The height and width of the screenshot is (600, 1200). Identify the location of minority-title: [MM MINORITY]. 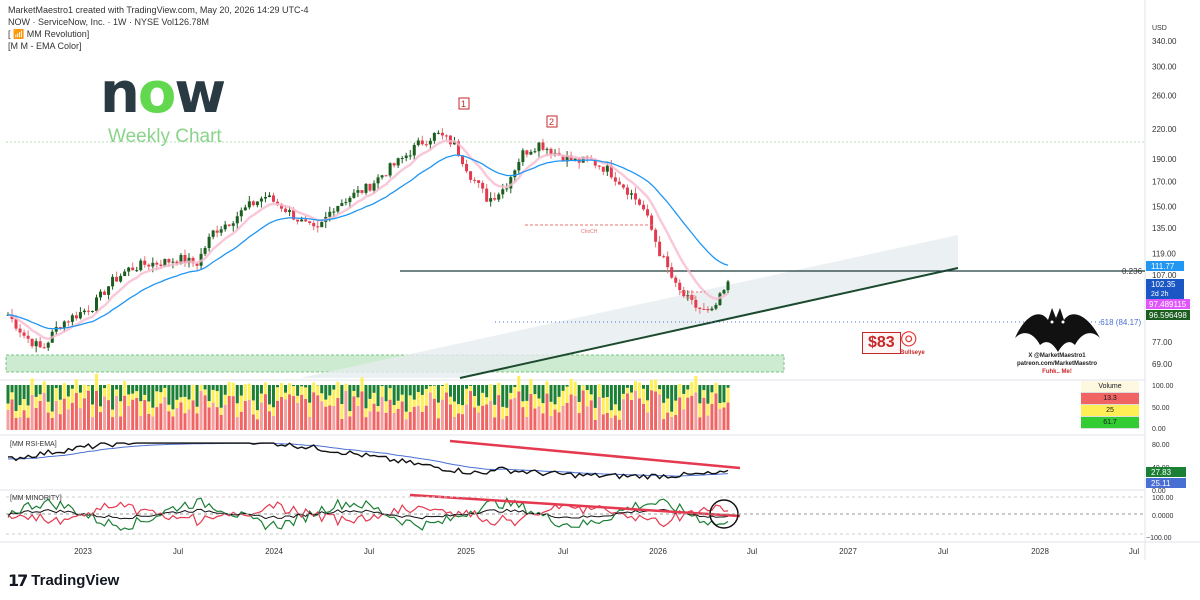
(36, 498).